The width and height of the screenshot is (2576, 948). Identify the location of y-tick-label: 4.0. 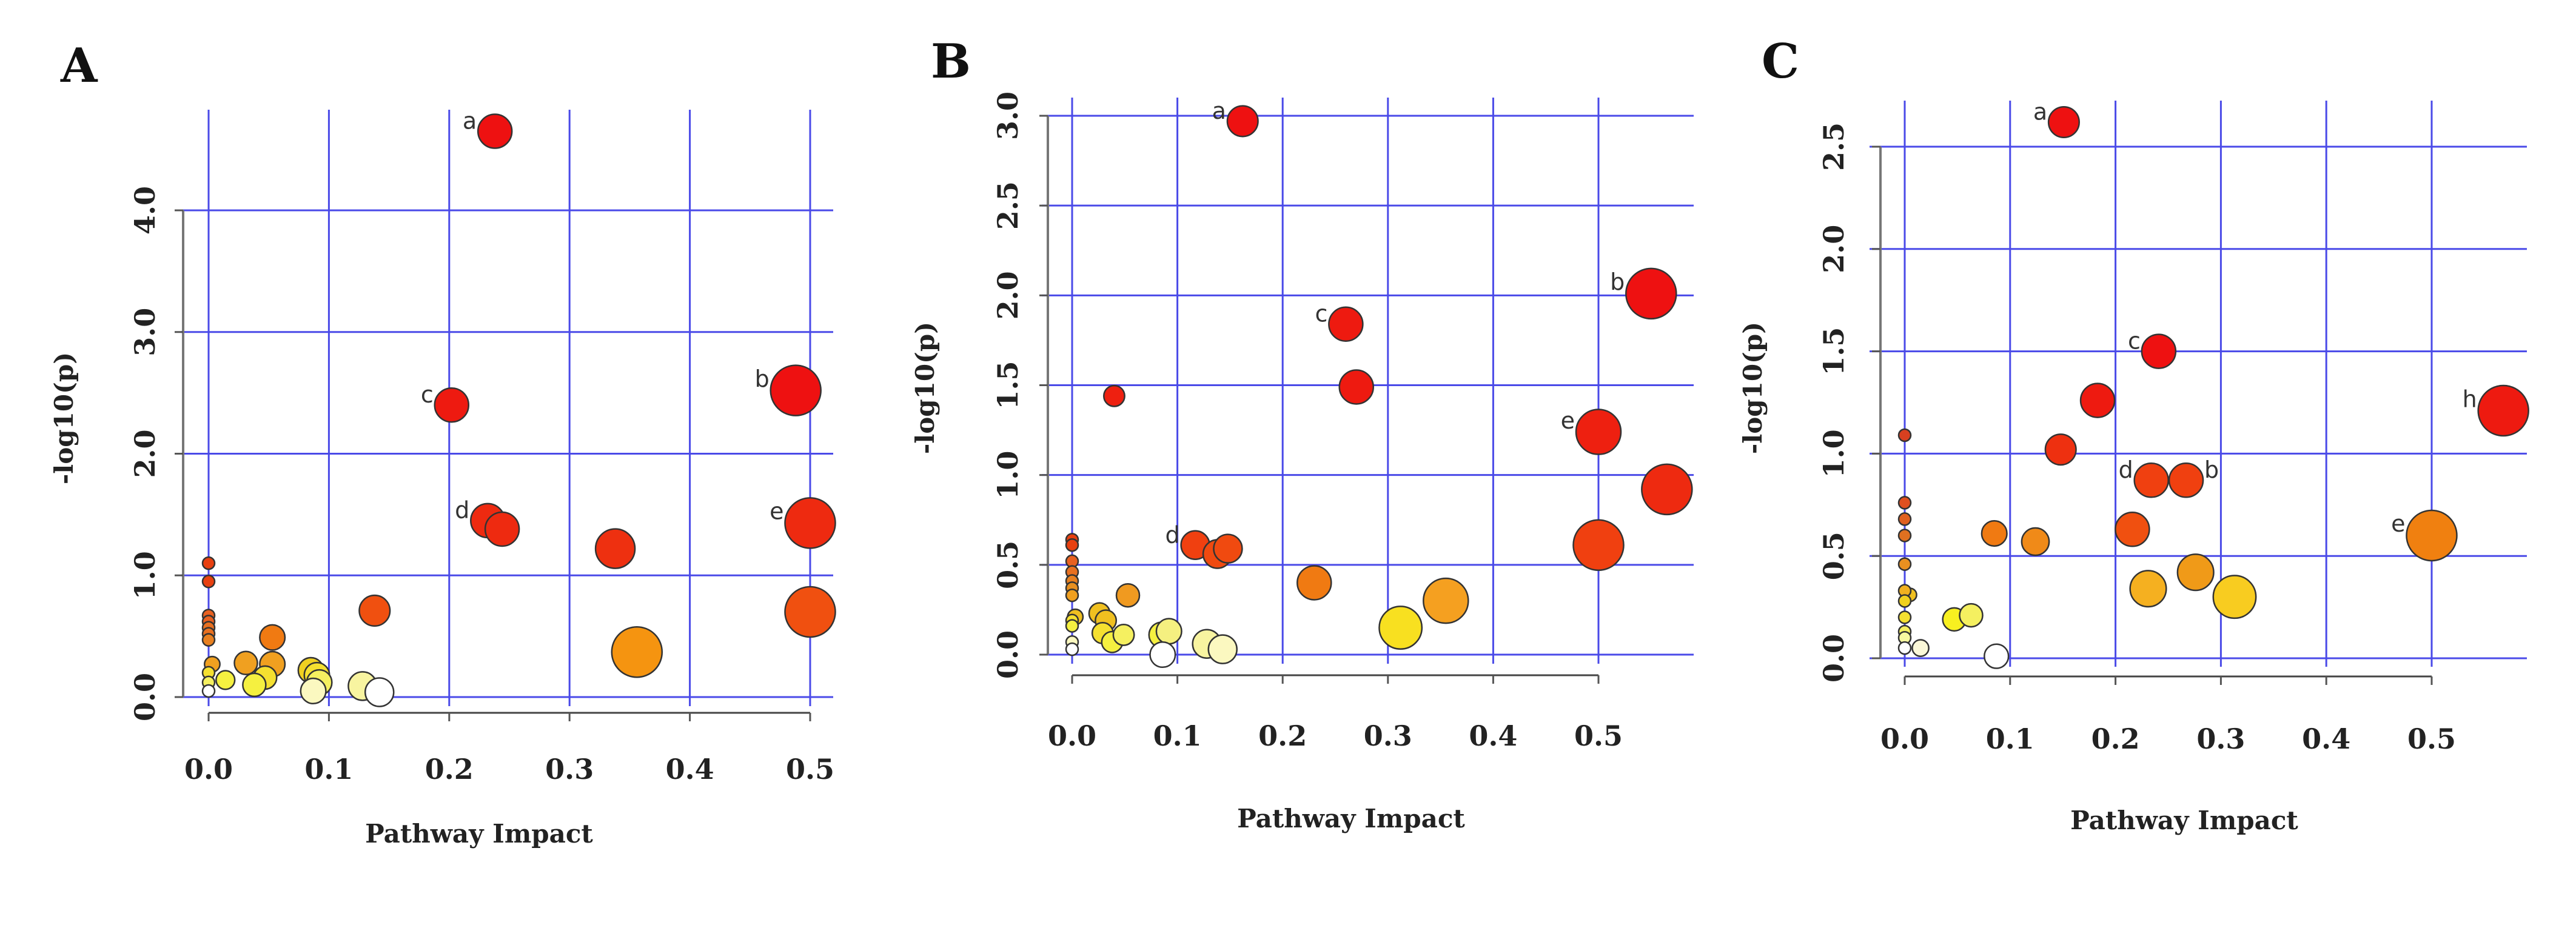
(145, 211).